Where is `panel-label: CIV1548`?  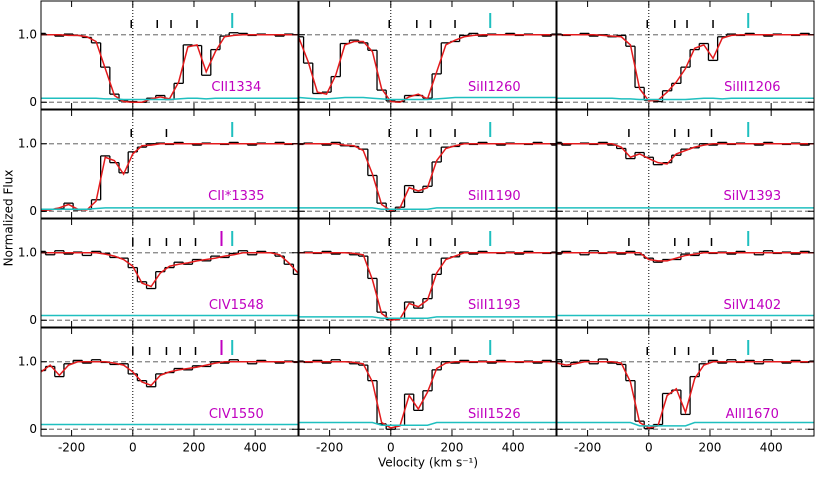
panel-label: CIV1548 is located at coordinates (236, 305).